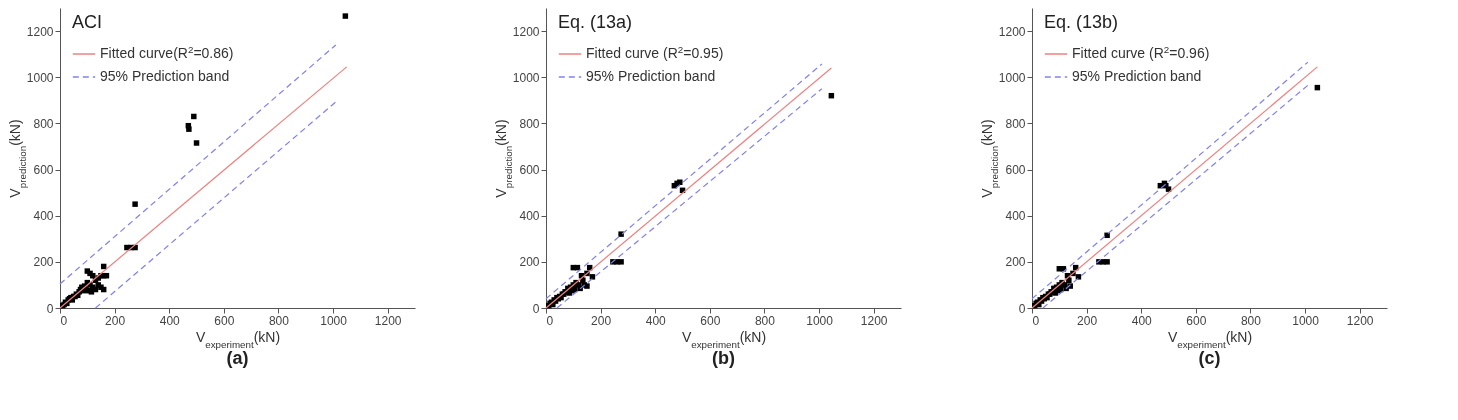  Describe the element at coordinates (237, 358) in the screenshot. I see `text: (a)` at that location.